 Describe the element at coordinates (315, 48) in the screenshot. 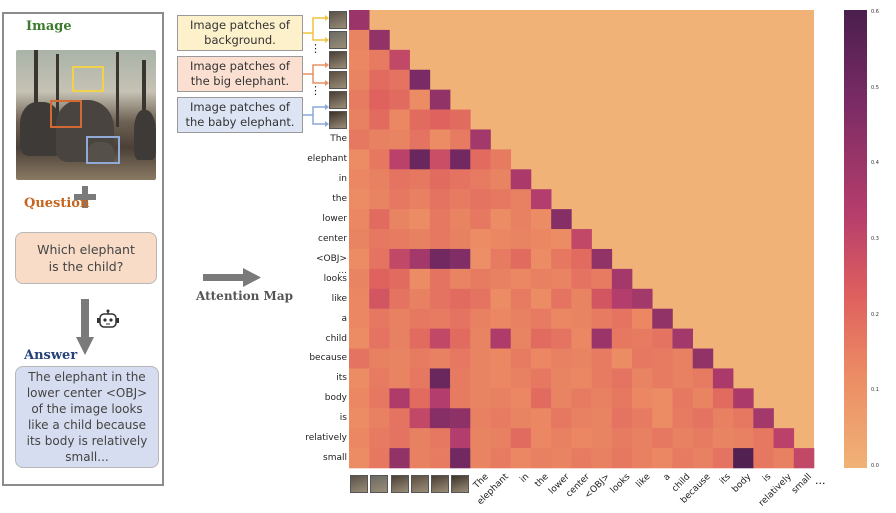

I see `ellipsis-1: ⋮` at that location.